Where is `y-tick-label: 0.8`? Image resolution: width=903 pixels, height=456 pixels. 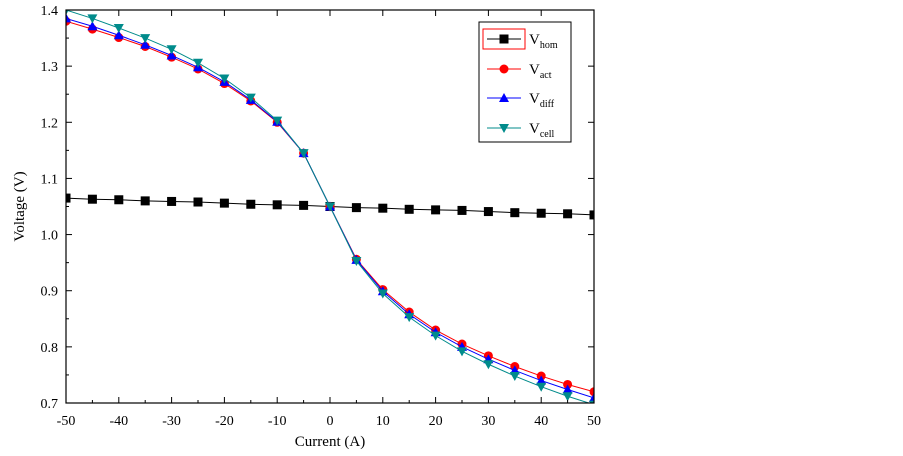 y-tick-label: 0.8 is located at coordinates (50, 348).